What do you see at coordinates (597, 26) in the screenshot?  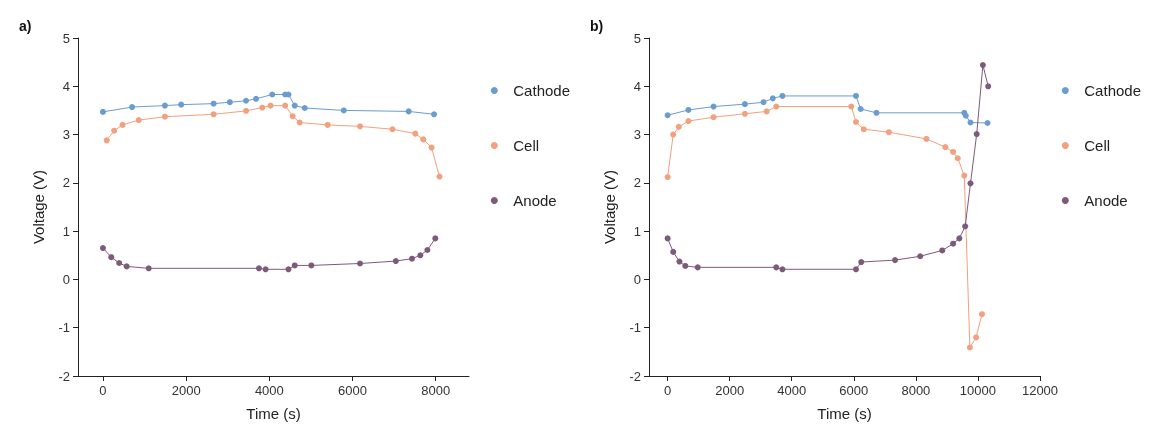 I see `chart-title: b)` at bounding box center [597, 26].